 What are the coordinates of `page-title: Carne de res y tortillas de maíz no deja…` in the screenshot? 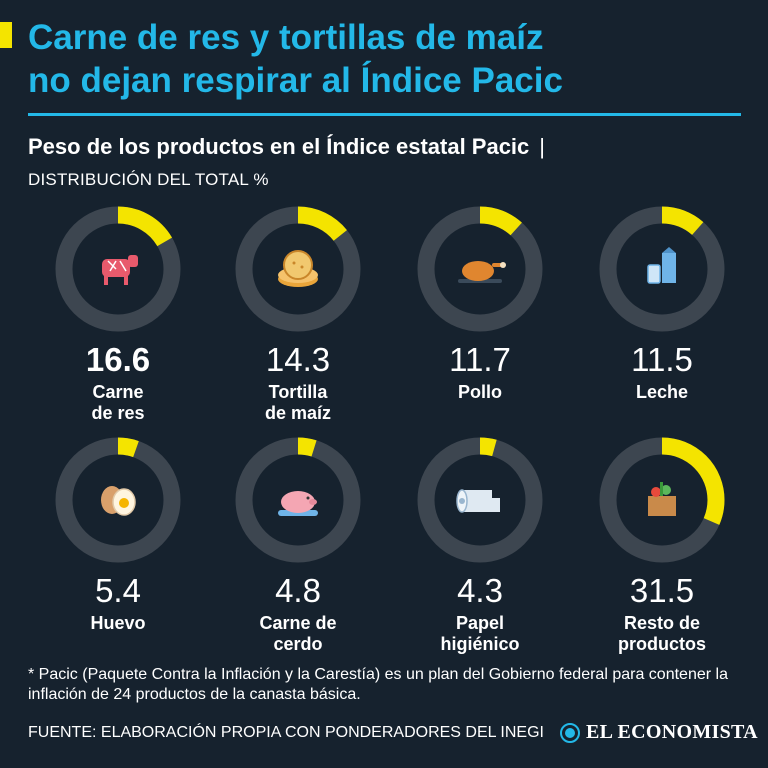 It's located at (393, 59).